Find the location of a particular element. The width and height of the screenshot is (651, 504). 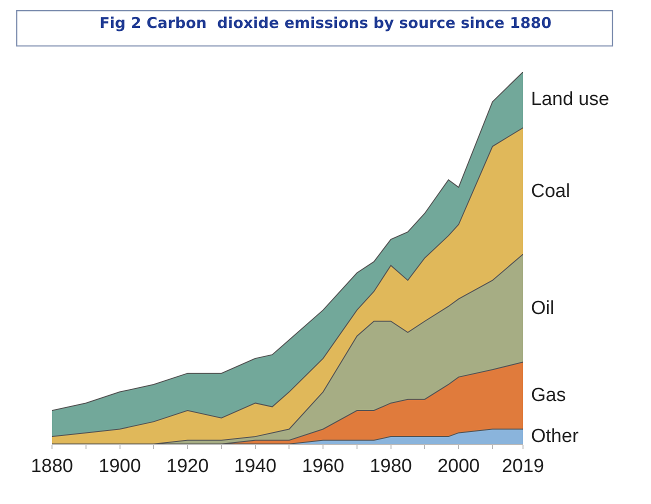

x-tick-label: 1880 is located at coordinates (52, 466).